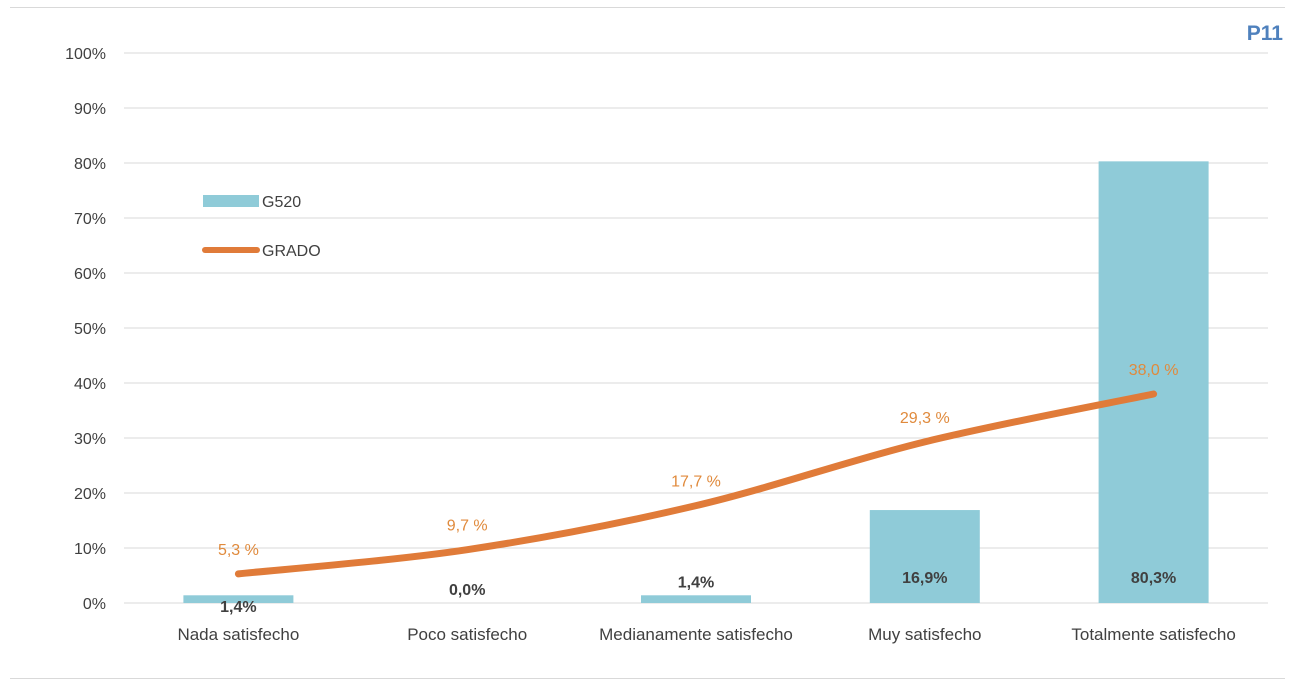 This screenshot has width=1295, height=681. What do you see at coordinates (1264, 33) in the screenshot?
I see `chart-tag: P11` at bounding box center [1264, 33].